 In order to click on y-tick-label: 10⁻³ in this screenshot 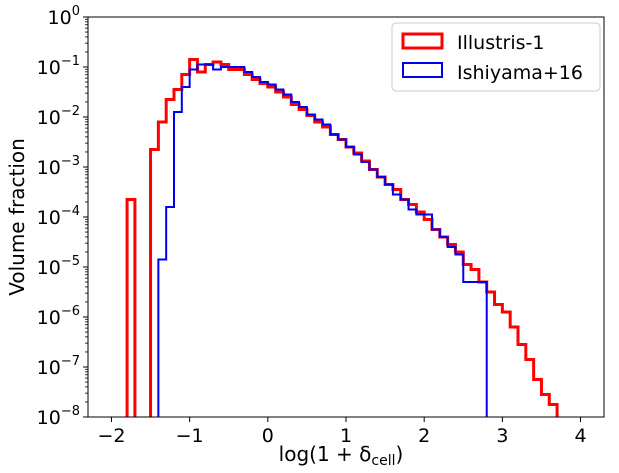, I will do `click(58, 166)`.